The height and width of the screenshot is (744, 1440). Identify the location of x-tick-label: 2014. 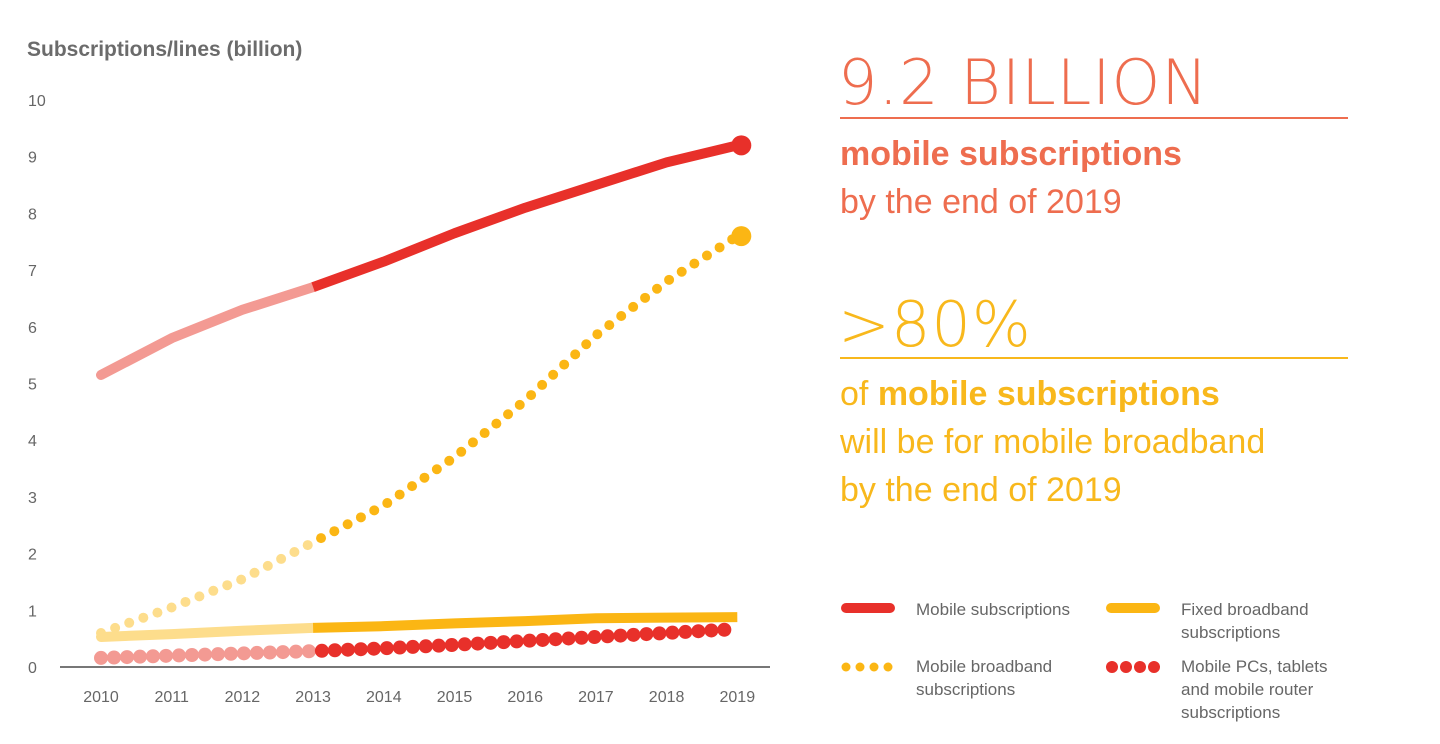
(384, 697).